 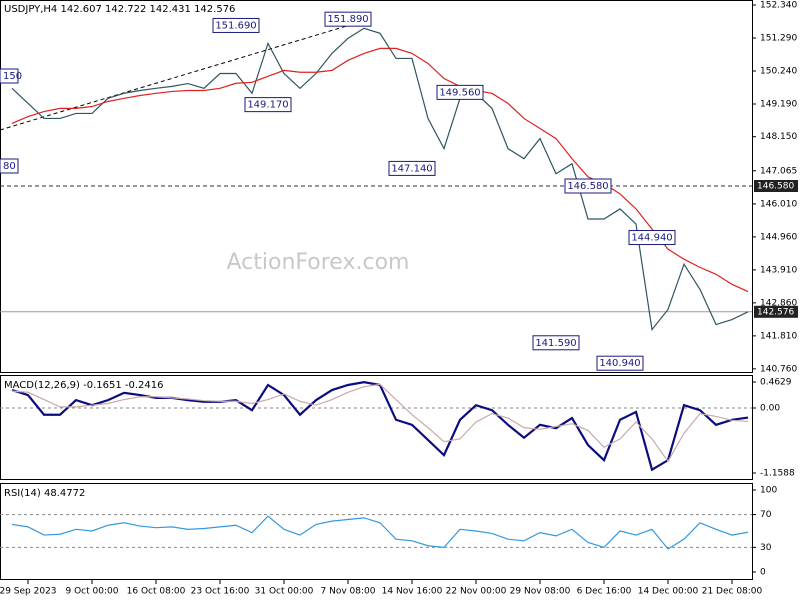 What do you see at coordinates (777, 474) in the screenshot?
I see `y-tick-label: -1.1588` at bounding box center [777, 474].